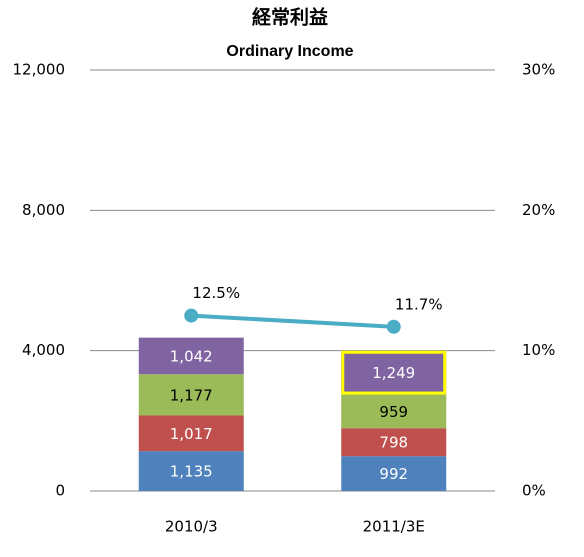  I want to click on y-tick-label: 4,000, so click(43, 350).